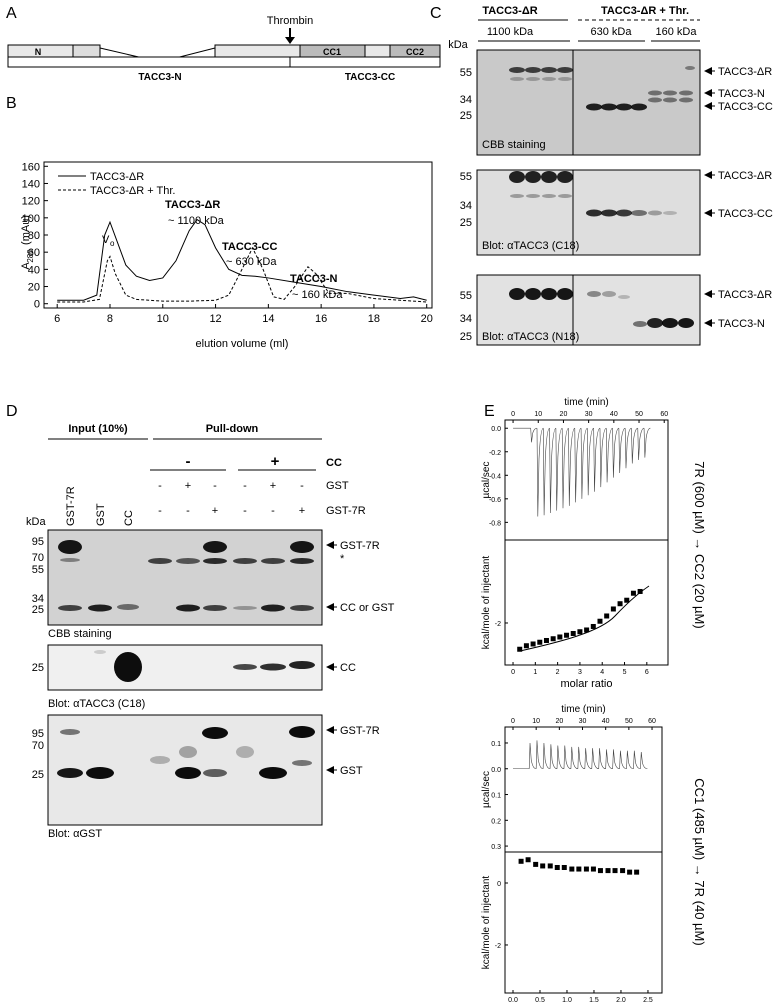 The width and height of the screenshot is (777, 1007). I want to click on x-tick-label: 2.5, so click(648, 1000).